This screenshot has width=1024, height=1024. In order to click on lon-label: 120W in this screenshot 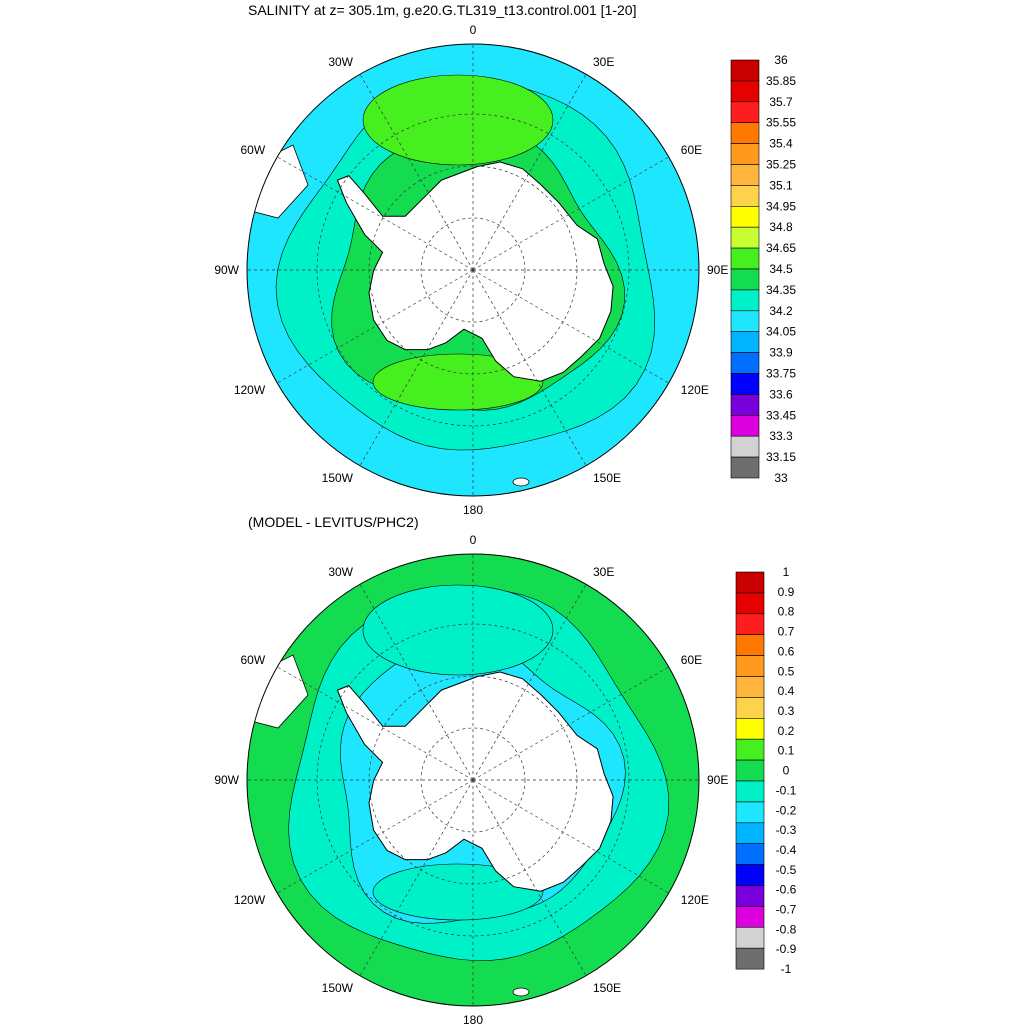, I will do `click(250, 900)`.